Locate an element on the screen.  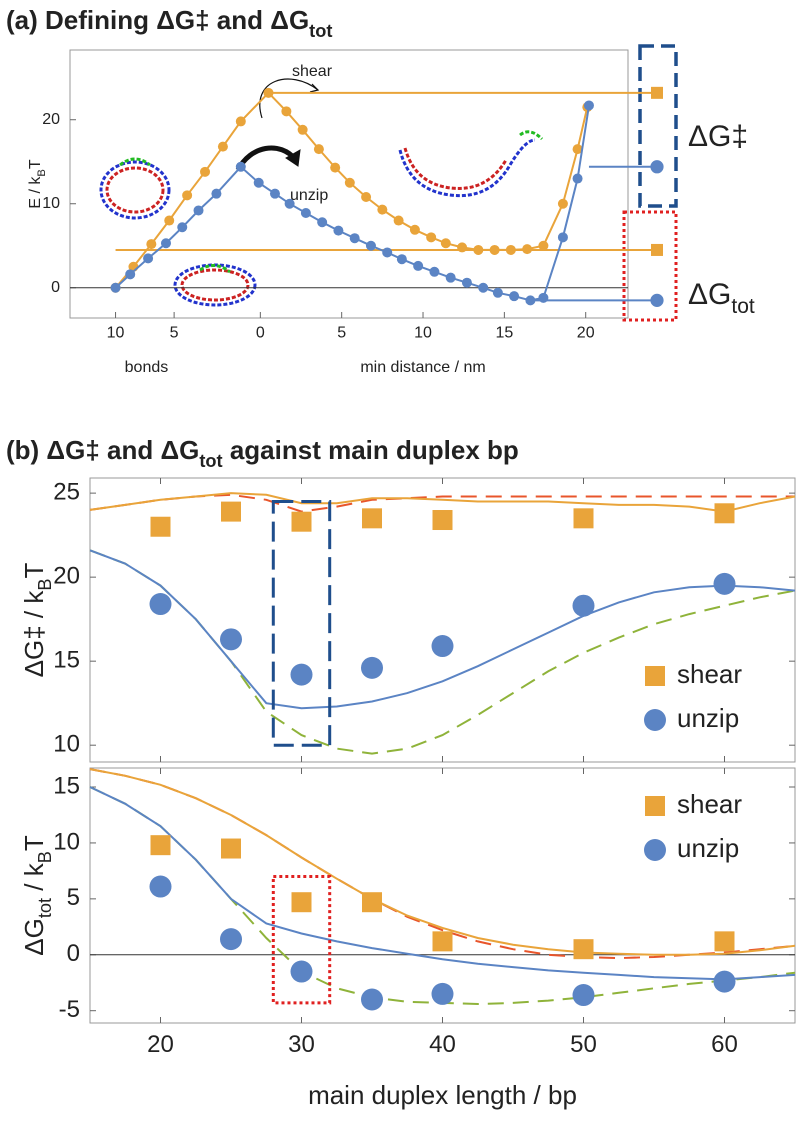
shear-arrow is located at coordinates (289, 98).